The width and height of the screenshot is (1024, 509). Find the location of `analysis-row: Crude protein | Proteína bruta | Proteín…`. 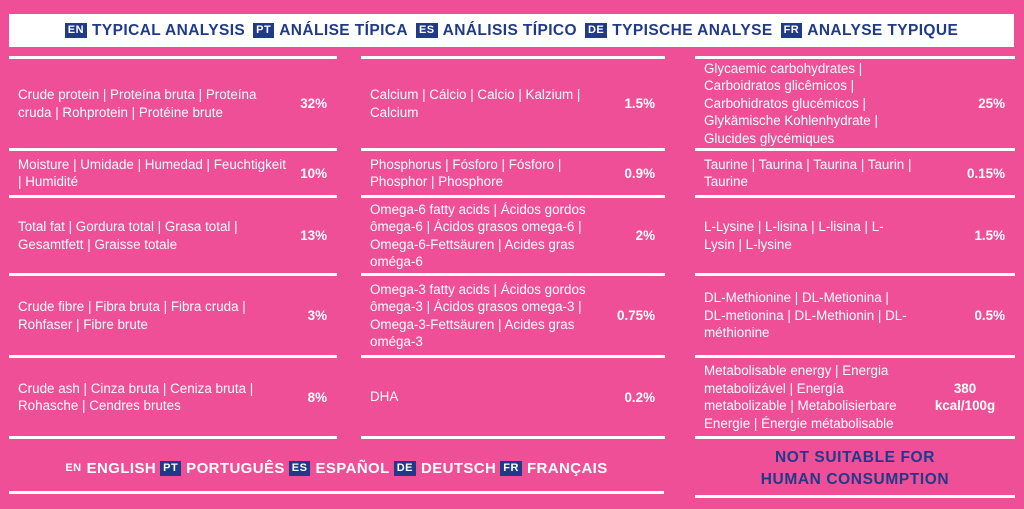

analysis-row: Crude protein | Proteína bruta | Proteín… is located at coordinates (173, 103).